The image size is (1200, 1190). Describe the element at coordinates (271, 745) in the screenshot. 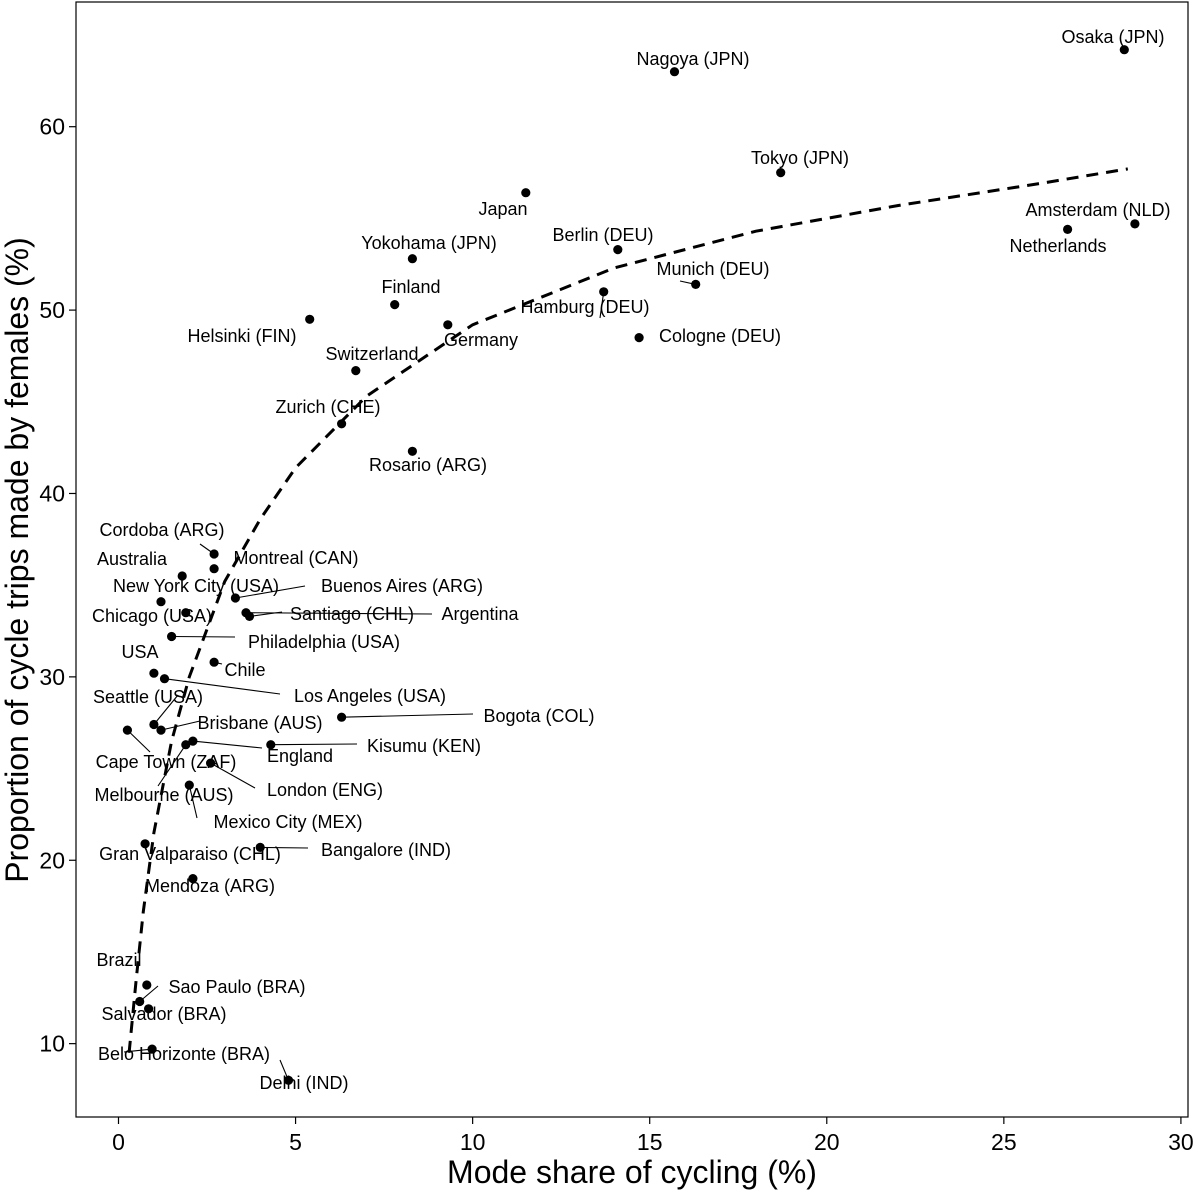

I see `point-kisumu-ken` at that location.